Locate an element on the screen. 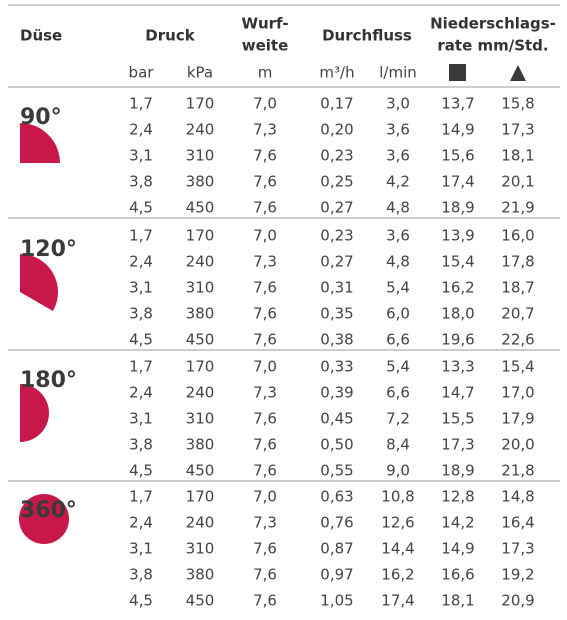 The width and height of the screenshot is (567, 620). cell: 0,27 is located at coordinates (336, 208).